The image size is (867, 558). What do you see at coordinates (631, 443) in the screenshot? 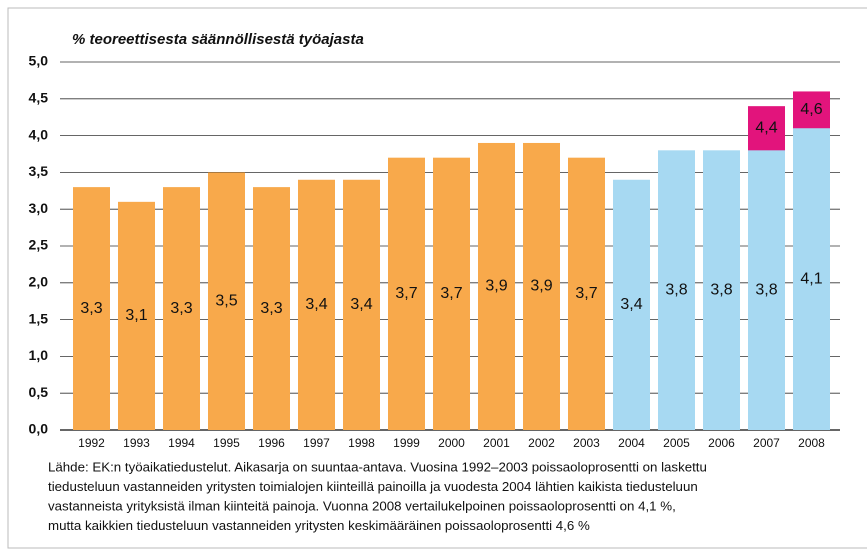
I see `x-tick-label: 2004` at bounding box center [631, 443].